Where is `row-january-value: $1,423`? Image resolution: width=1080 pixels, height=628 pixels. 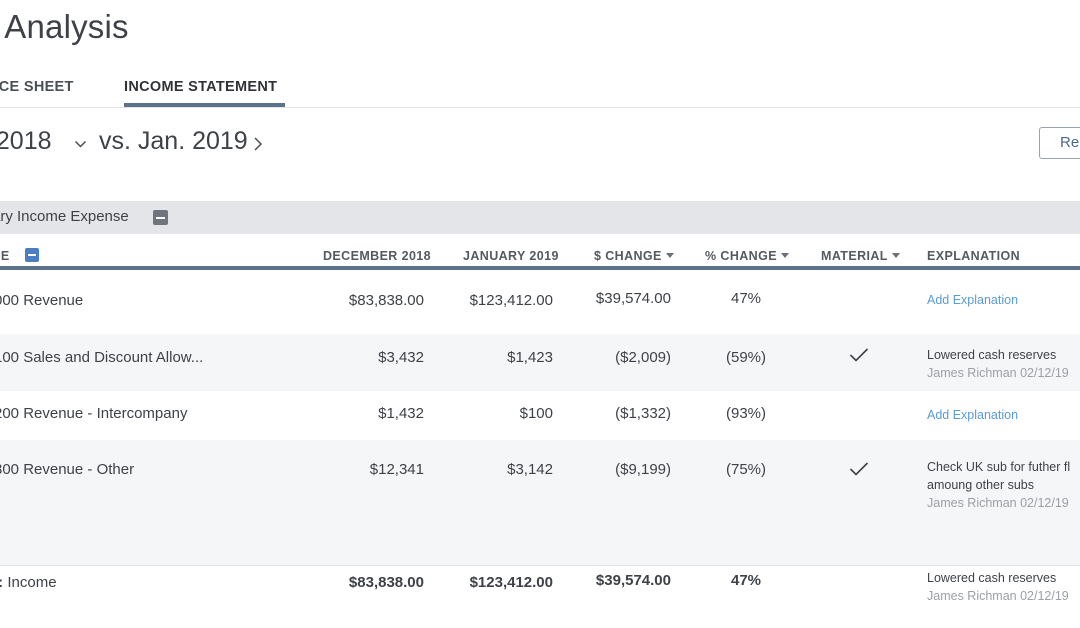
row-january-value: $1,423 is located at coordinates (530, 357).